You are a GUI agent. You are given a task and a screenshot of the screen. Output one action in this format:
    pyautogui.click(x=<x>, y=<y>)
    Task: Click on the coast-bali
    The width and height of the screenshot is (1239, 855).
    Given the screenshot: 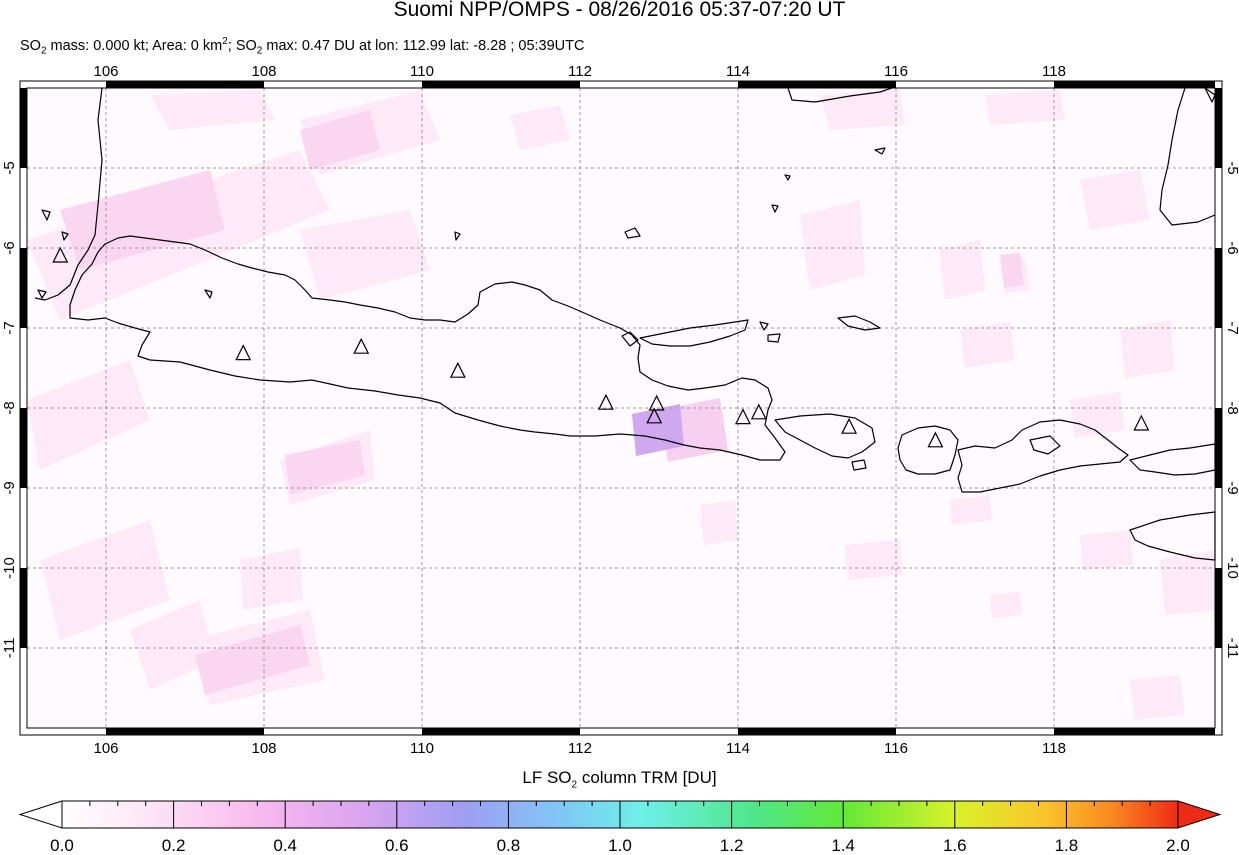 What is the action you would take?
    pyautogui.click(x=825, y=436)
    